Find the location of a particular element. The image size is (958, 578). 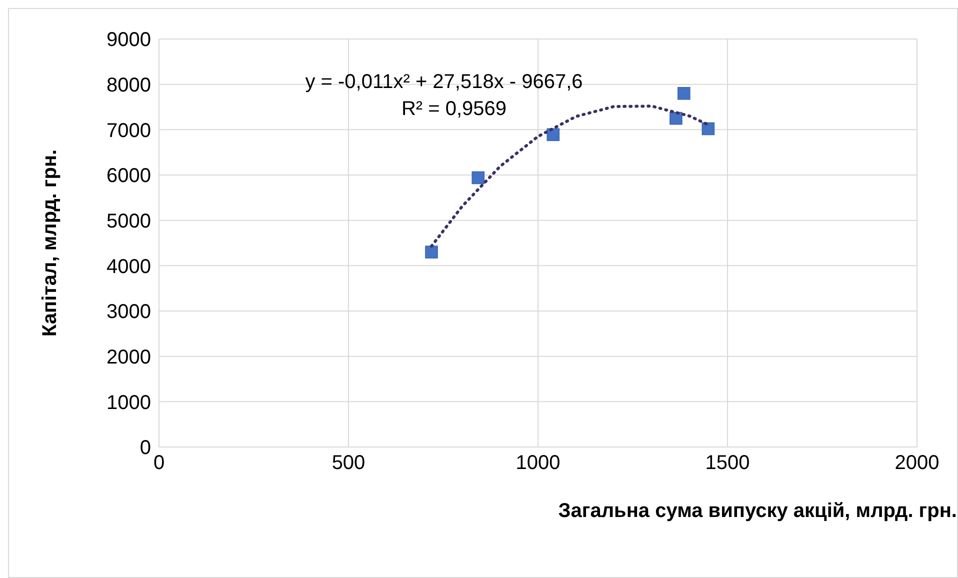

y-tick-label: 6000 is located at coordinates (128, 176).